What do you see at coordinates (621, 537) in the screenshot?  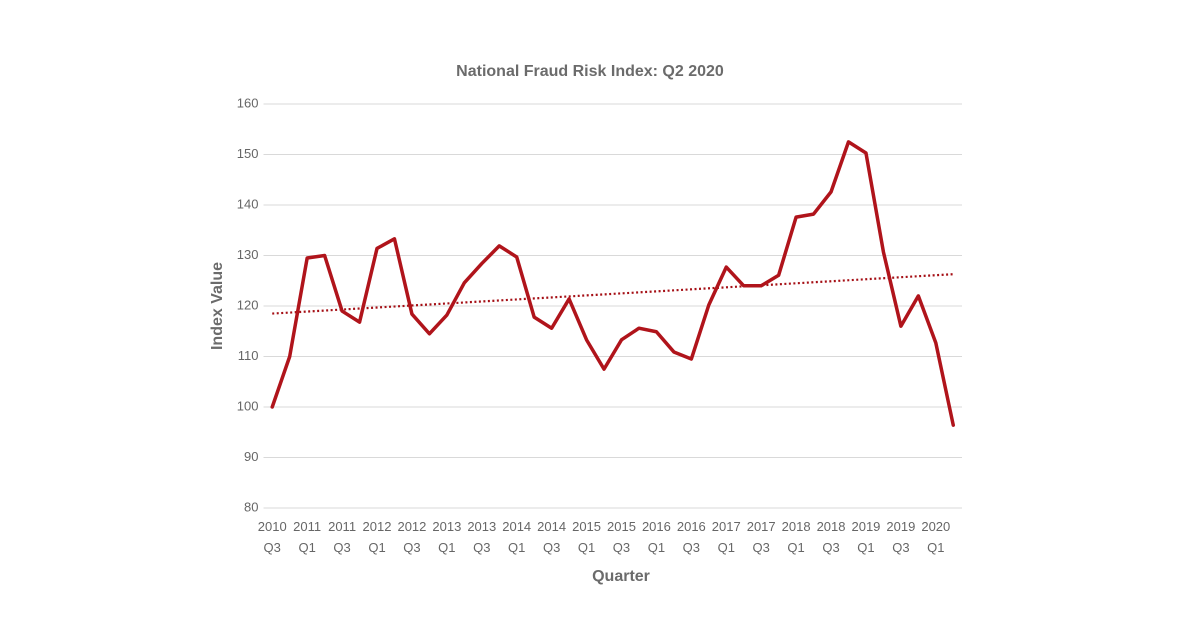 I see `x-tick-label: 2015 Q3` at bounding box center [621, 537].